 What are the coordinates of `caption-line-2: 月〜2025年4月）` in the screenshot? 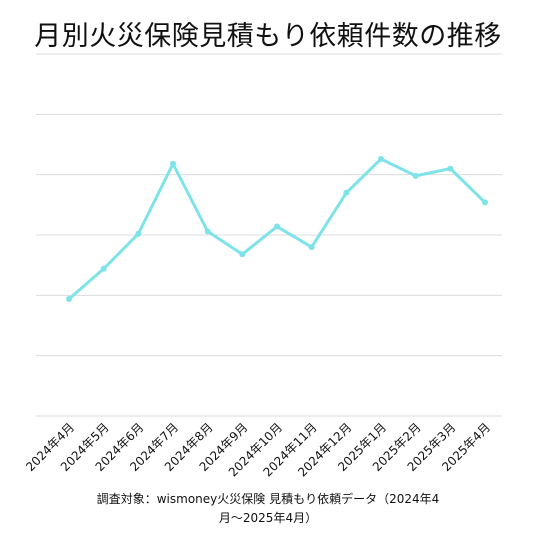 It's located at (268, 518).